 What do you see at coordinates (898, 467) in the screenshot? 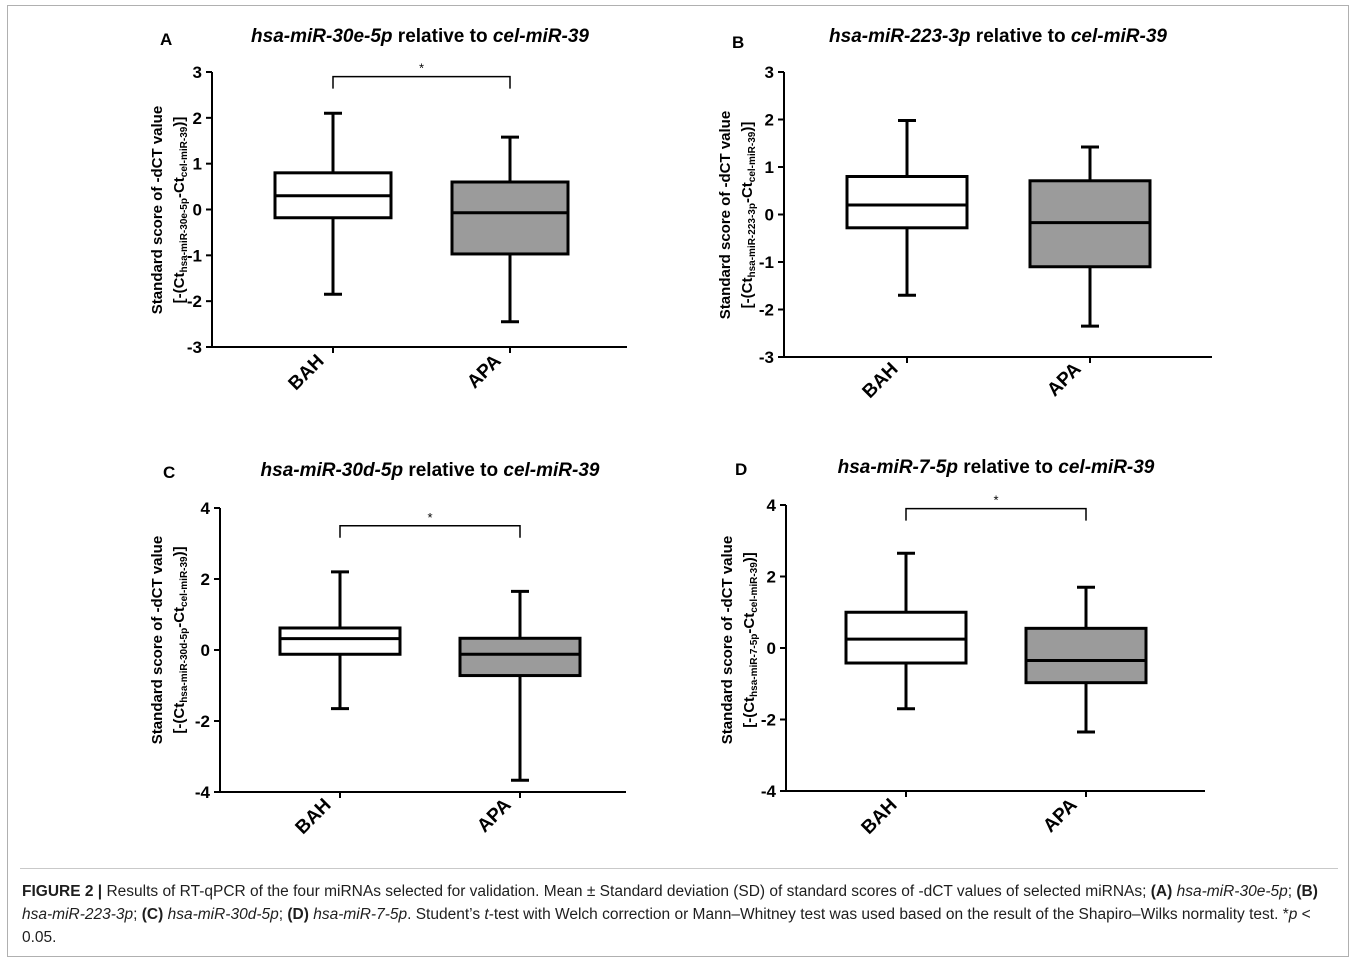
I see `title-mirna: hsa-miR-7-5p` at bounding box center [898, 467].